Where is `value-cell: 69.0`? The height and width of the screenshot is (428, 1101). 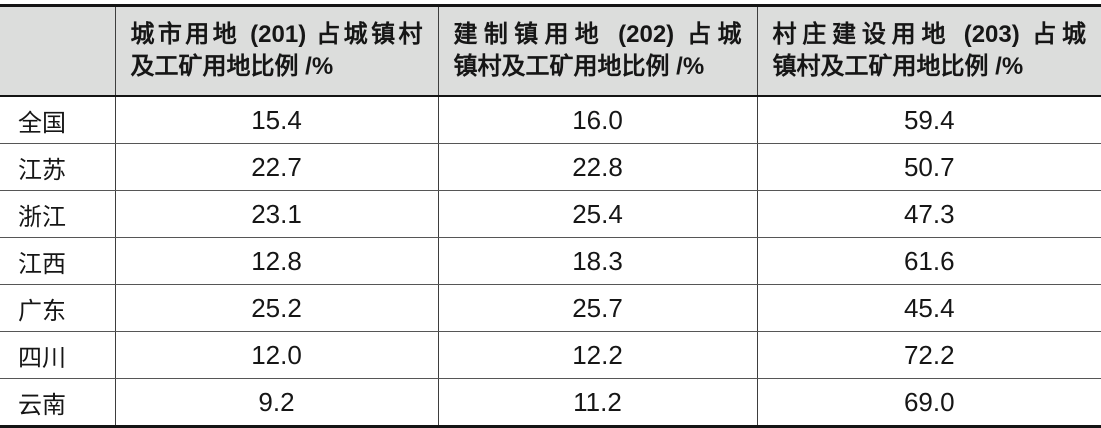 value-cell: 69.0 is located at coordinates (928, 402).